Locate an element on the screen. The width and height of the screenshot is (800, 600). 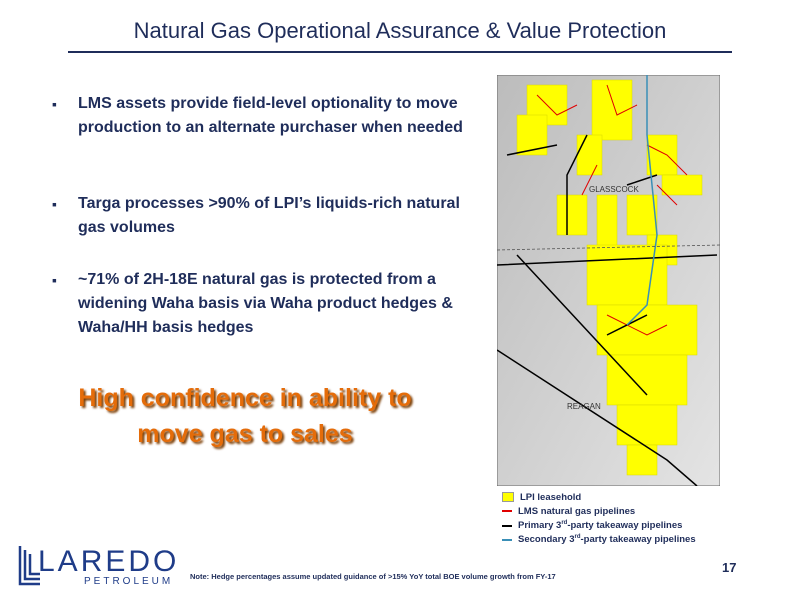
logo-subtext: PETROLEUM is located at coordinates (129, 581).